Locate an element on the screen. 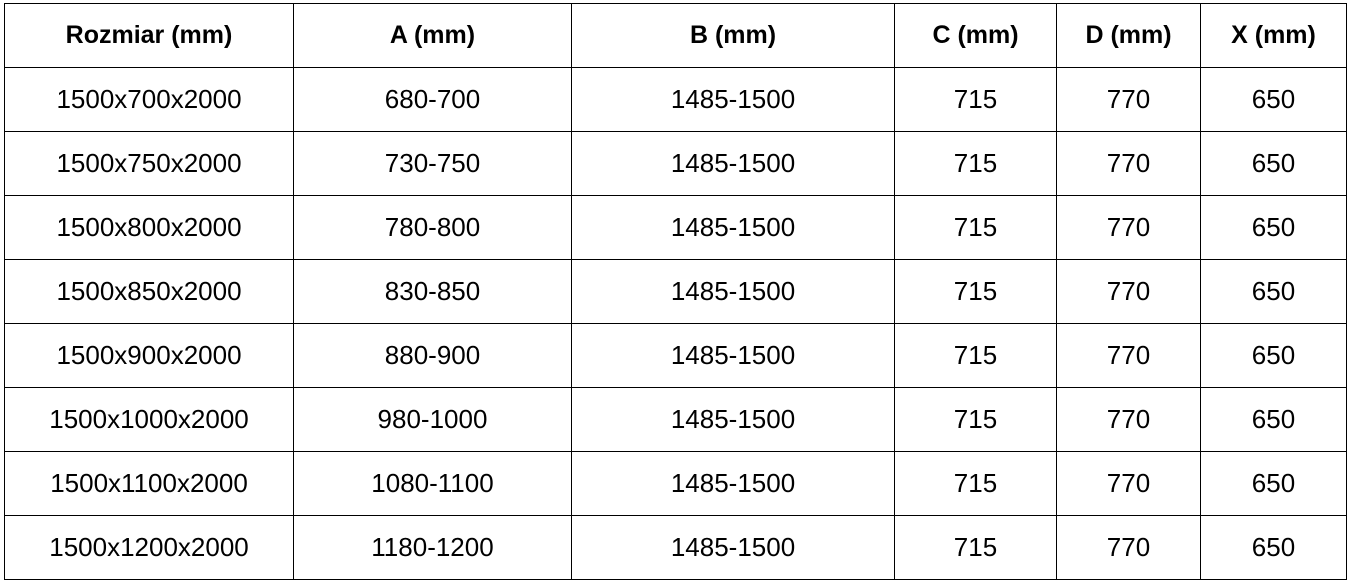 This screenshot has width=1349, height=583. table-row: 1500x900x2000 880-900 1485-1500 715 770 650 is located at coordinates (675, 355).